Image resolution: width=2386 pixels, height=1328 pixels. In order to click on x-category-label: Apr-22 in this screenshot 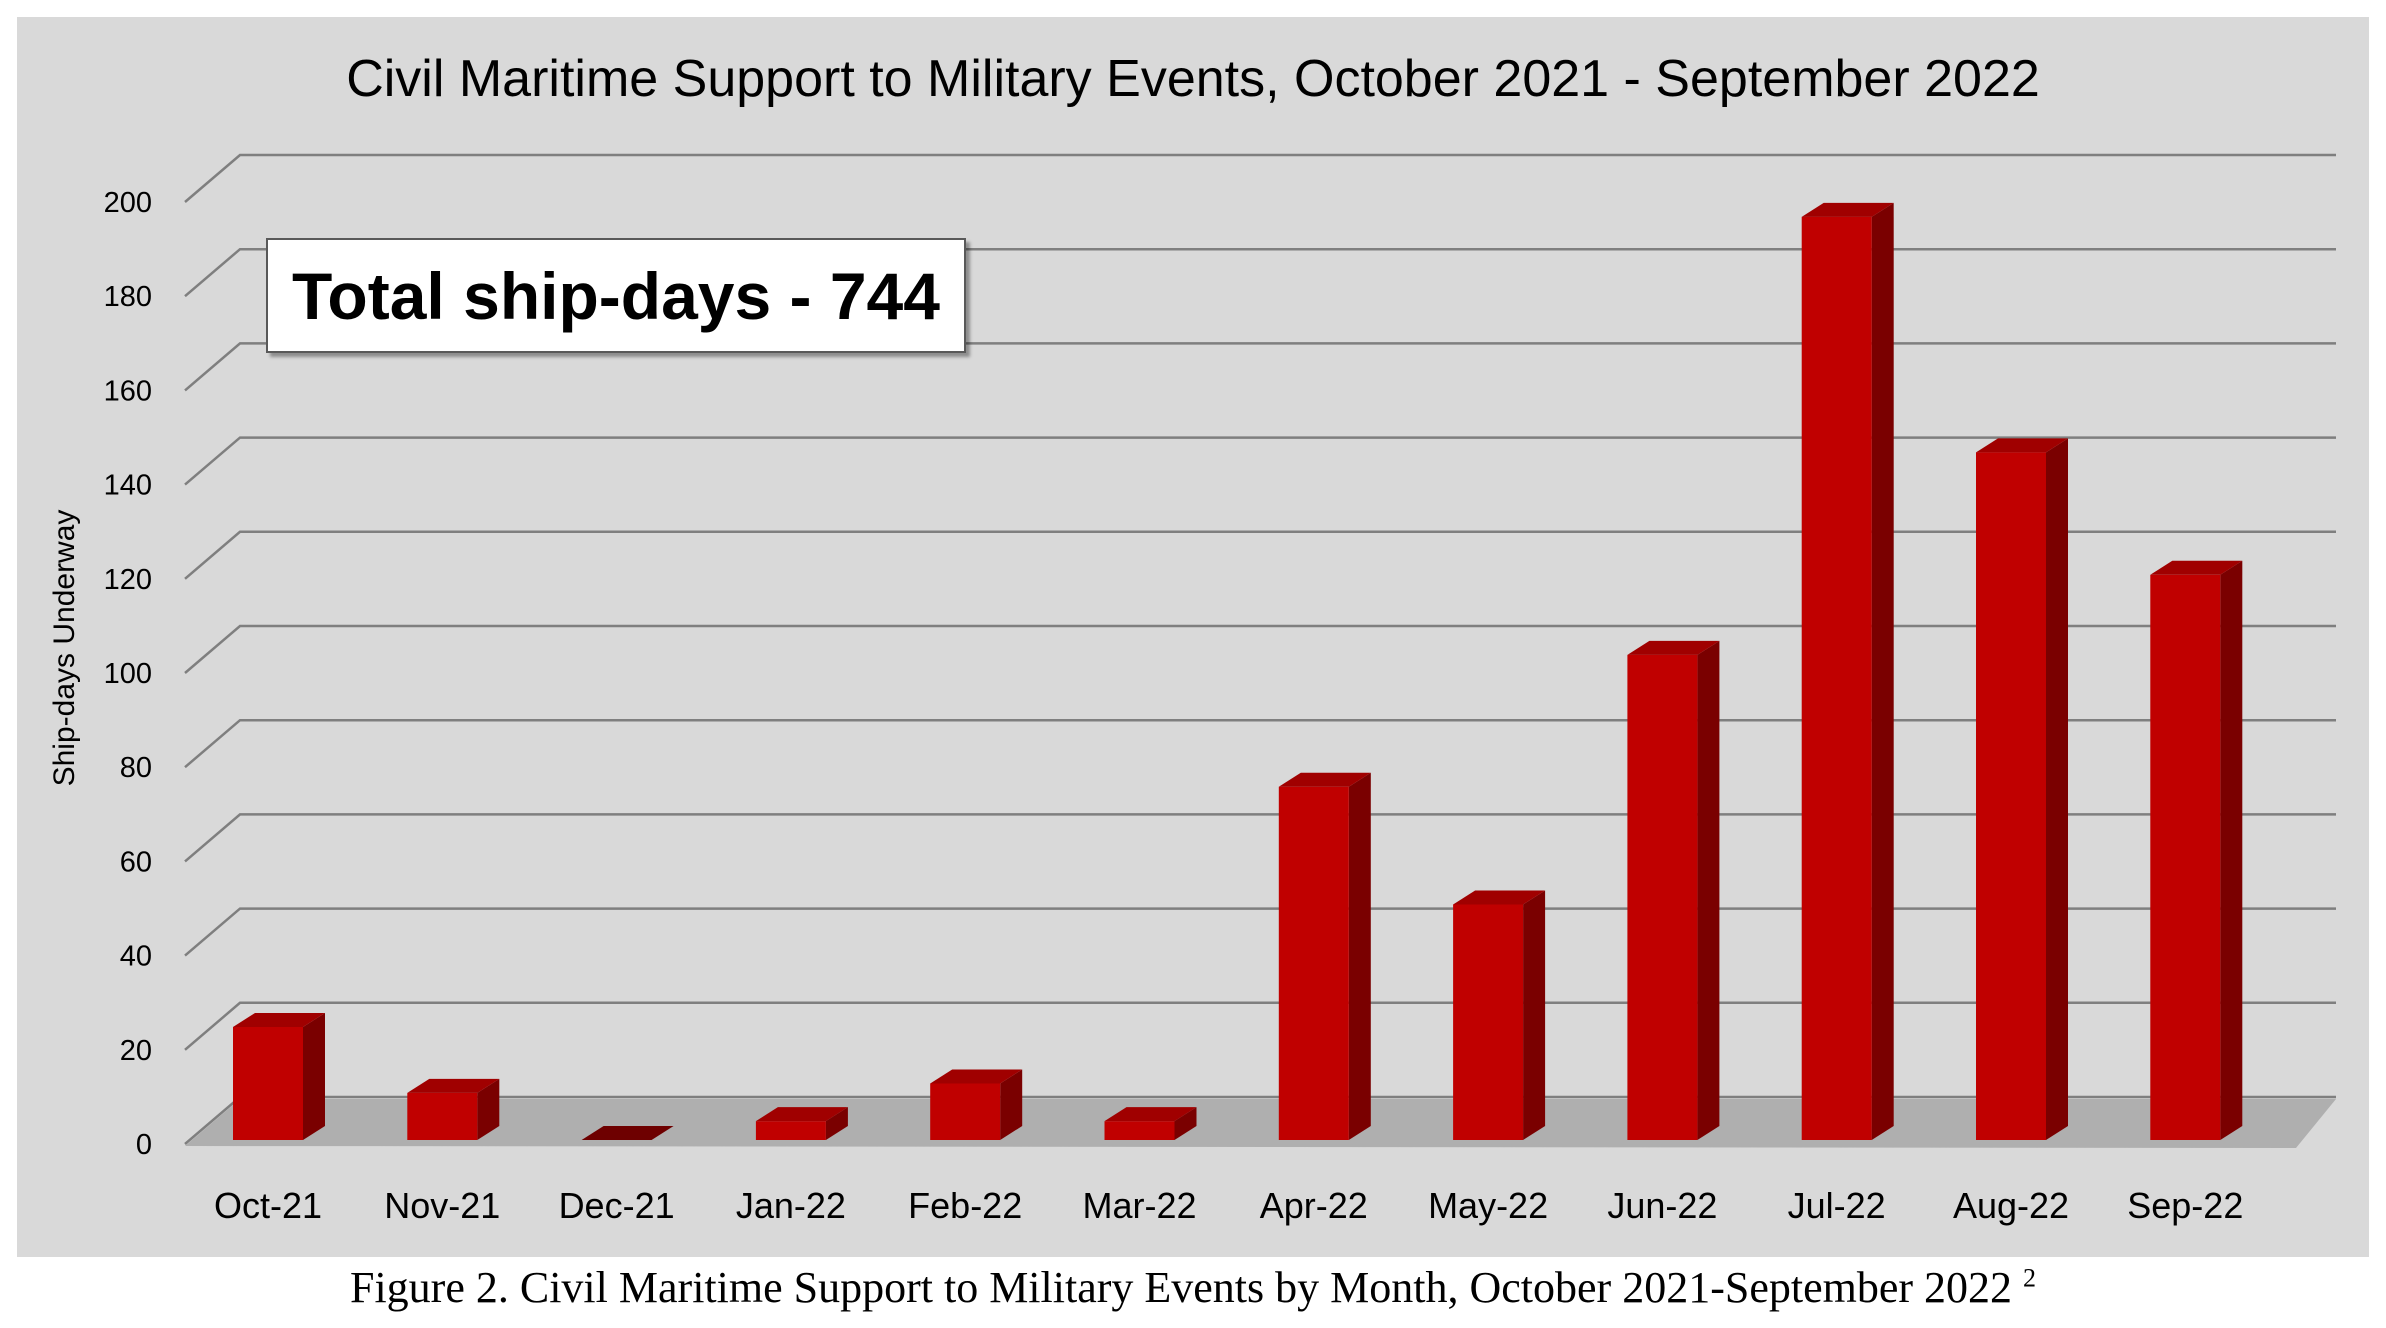, I will do `click(1314, 1205)`.